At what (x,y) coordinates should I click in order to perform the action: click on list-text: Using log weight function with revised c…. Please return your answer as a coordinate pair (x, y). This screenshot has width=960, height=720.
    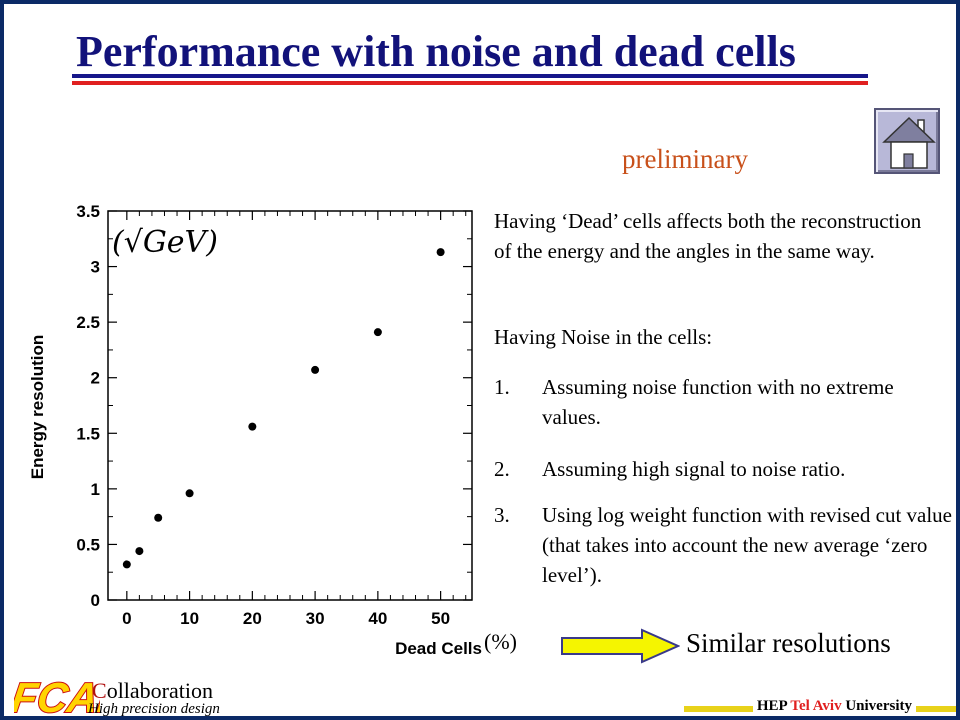
    Looking at the image, I should click on (747, 545).